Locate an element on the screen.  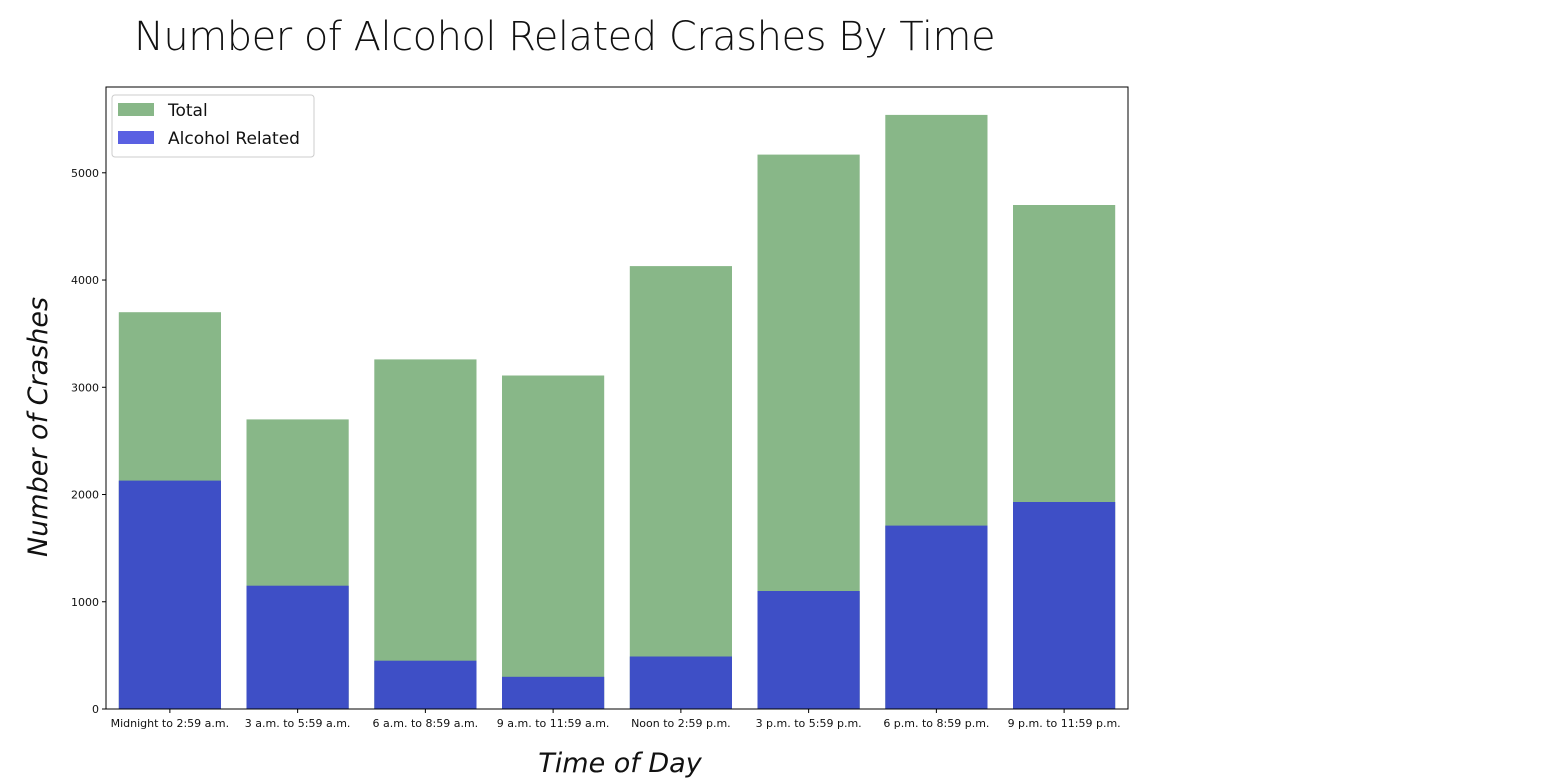
y-tick-label: 3000 is located at coordinates (85, 387).